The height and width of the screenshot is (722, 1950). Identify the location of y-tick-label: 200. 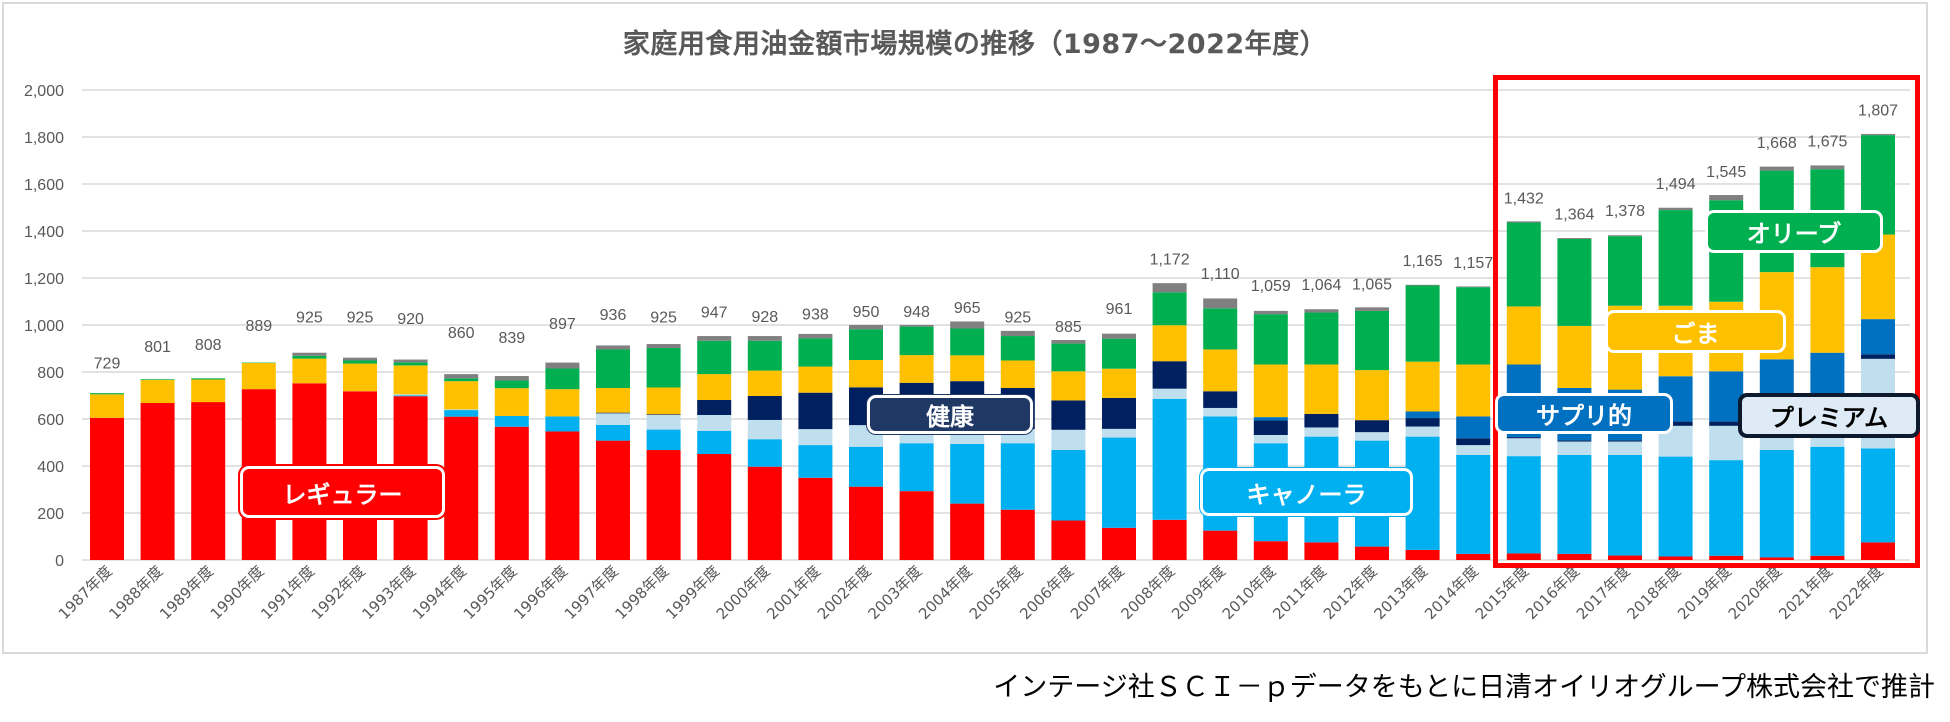
(50, 514).